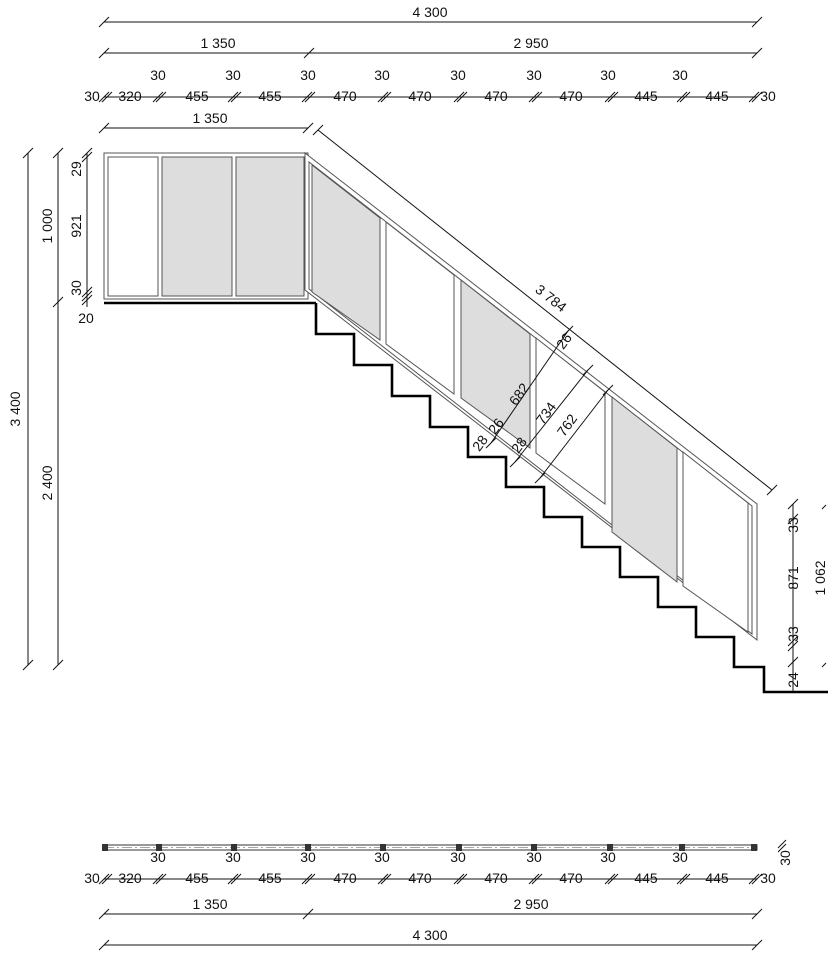  I want to click on floor-gap-label: 20, so click(86, 318).